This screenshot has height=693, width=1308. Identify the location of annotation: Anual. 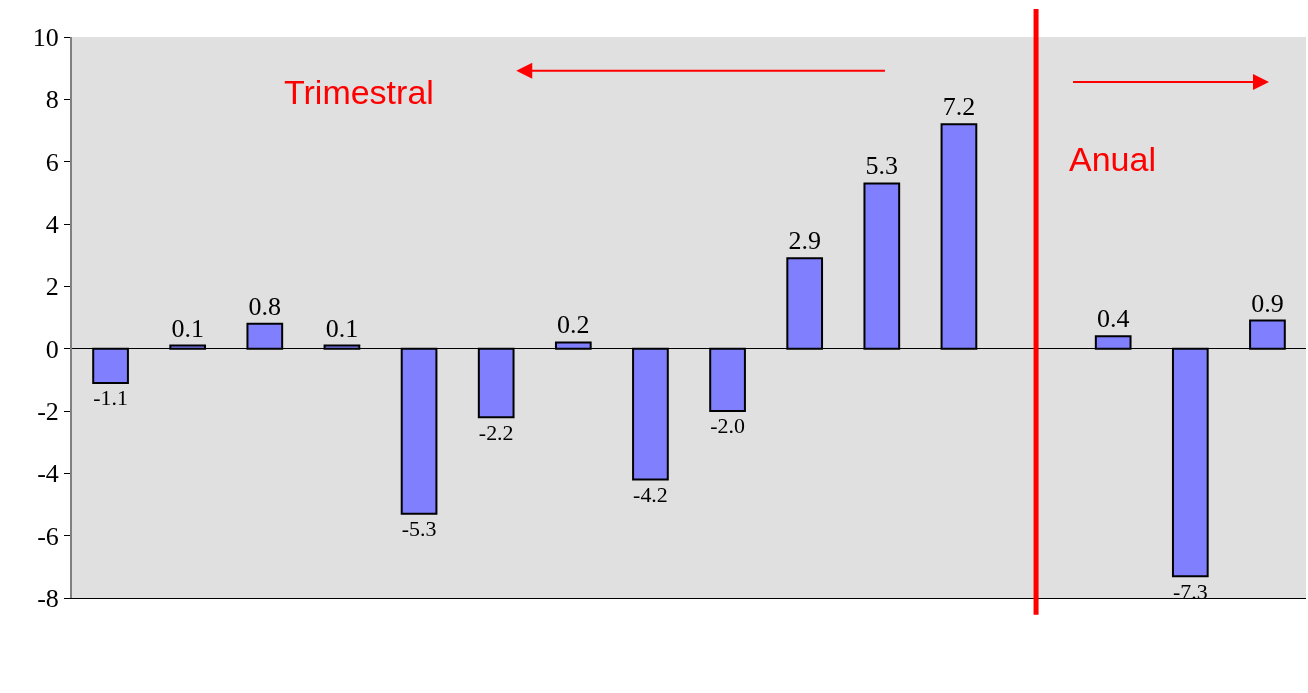
(1112, 159).